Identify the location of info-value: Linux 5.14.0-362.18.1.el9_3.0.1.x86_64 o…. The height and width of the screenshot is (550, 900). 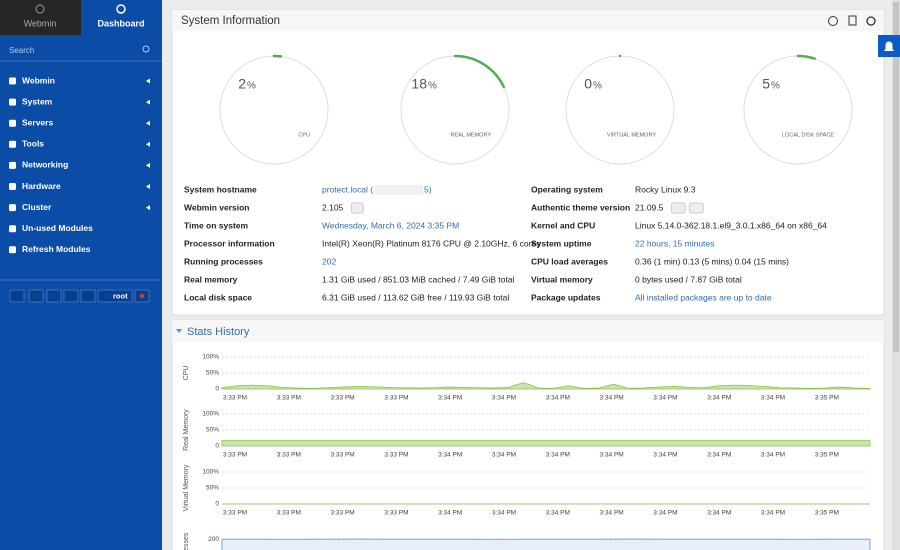
(731, 225).